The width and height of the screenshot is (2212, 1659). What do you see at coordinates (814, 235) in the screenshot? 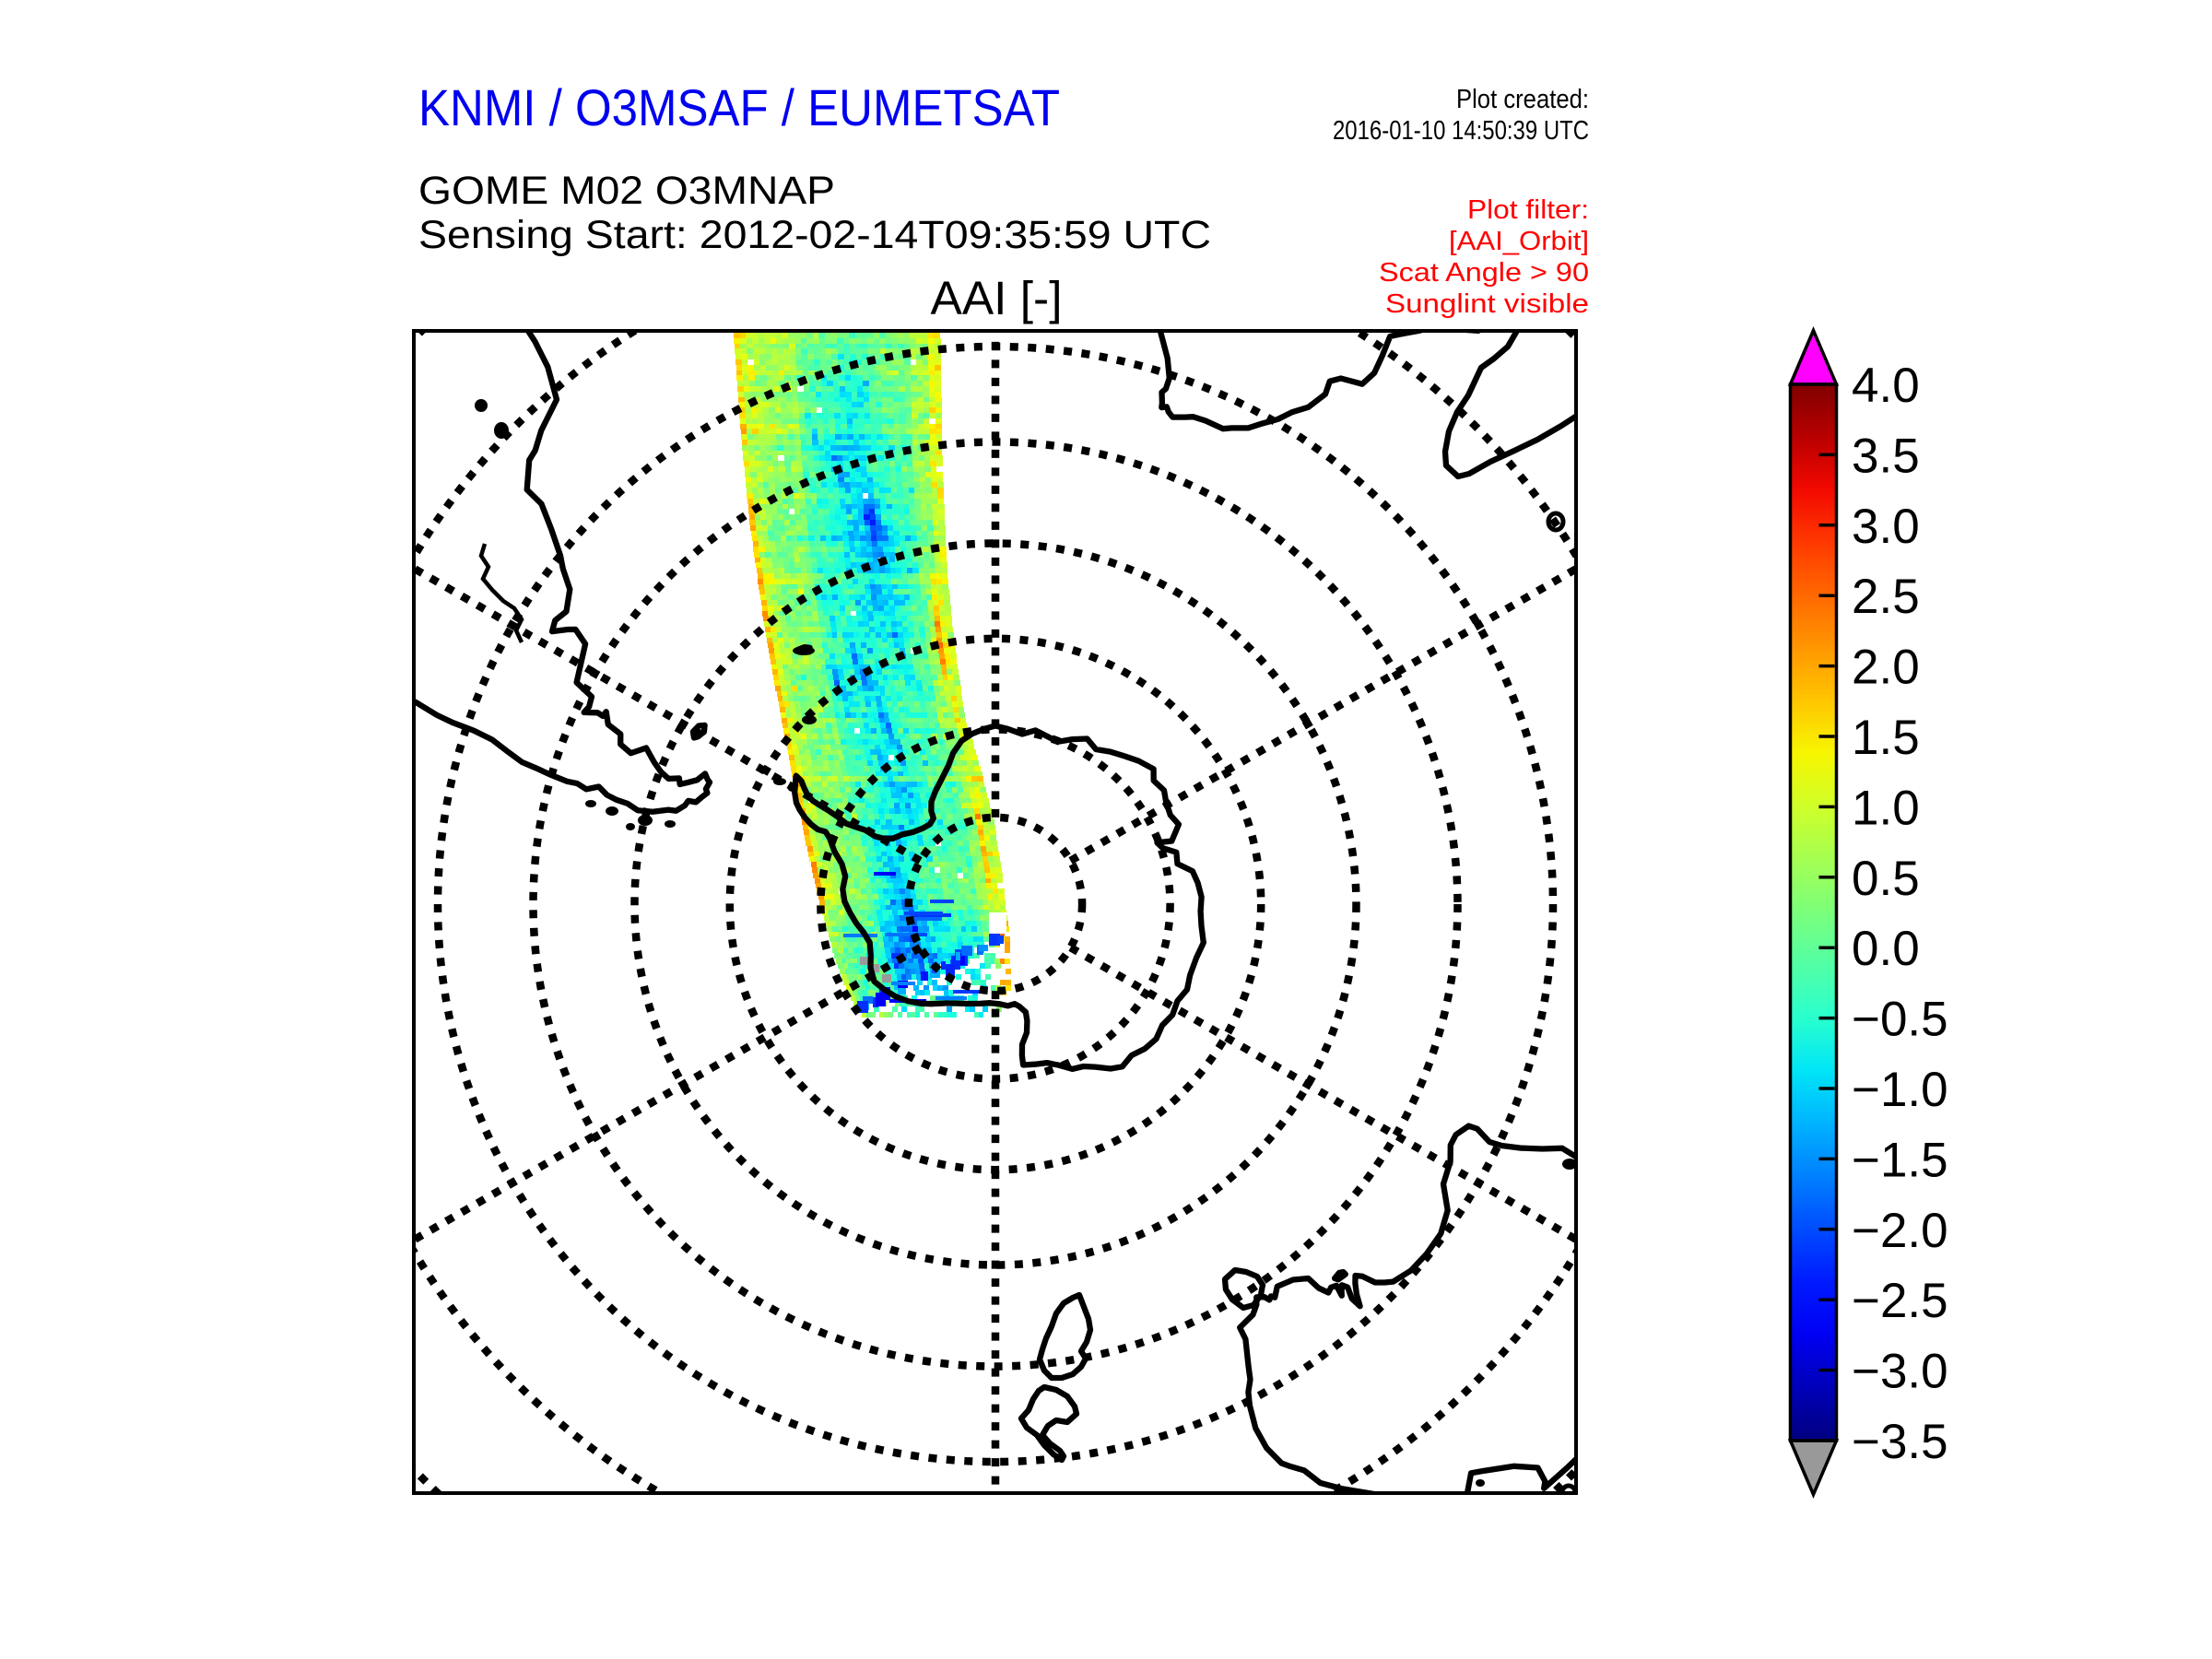
I see `svg-text:Sensing Start: 2012-02-14T09:3: Sensing Start: 2012-02-14T09:35:59 UTC` at bounding box center [814, 235].